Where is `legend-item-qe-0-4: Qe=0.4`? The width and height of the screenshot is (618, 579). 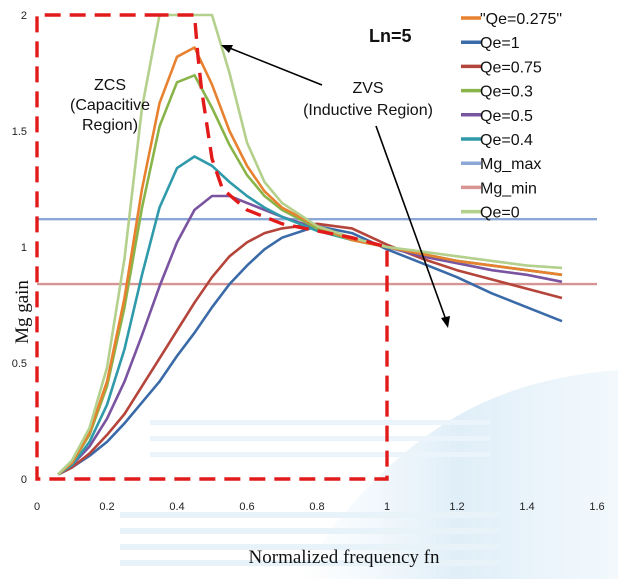
legend-item-qe-0-4: Qe=0.4 is located at coordinates (497, 140).